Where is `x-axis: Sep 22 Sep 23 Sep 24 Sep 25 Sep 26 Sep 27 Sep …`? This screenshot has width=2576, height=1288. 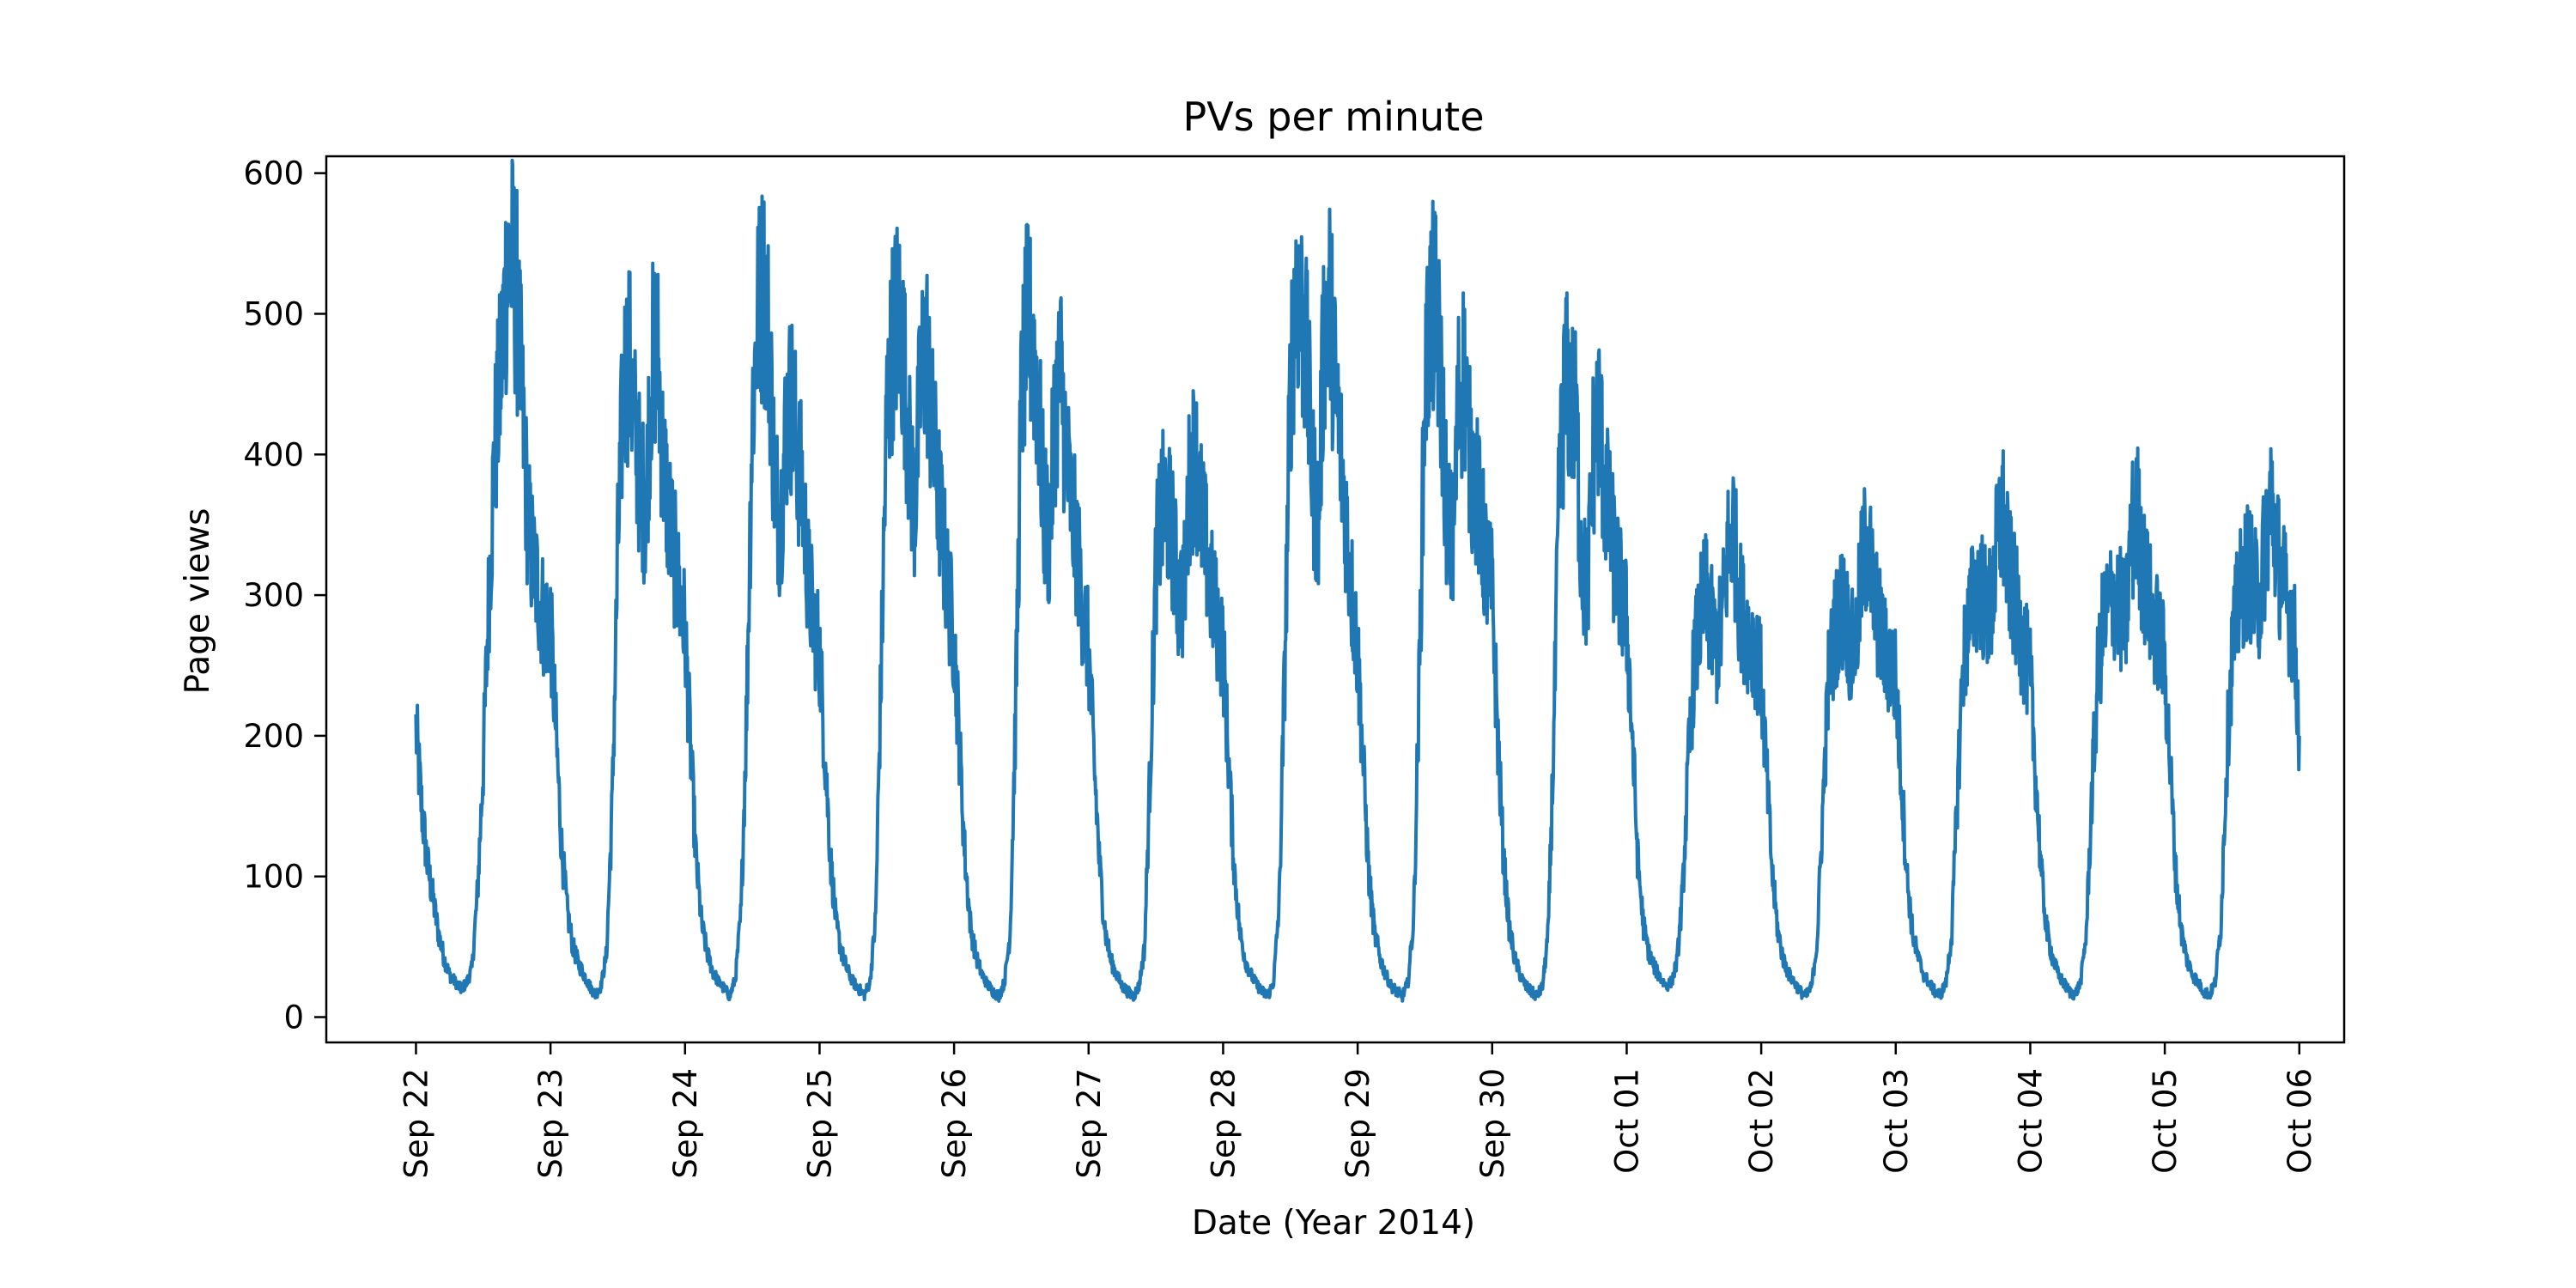
x-axis: Sep 22 Sep 23 Sep 24 Sep 25 Sep 26 Sep 27 Sep … is located at coordinates (1358, 1111).